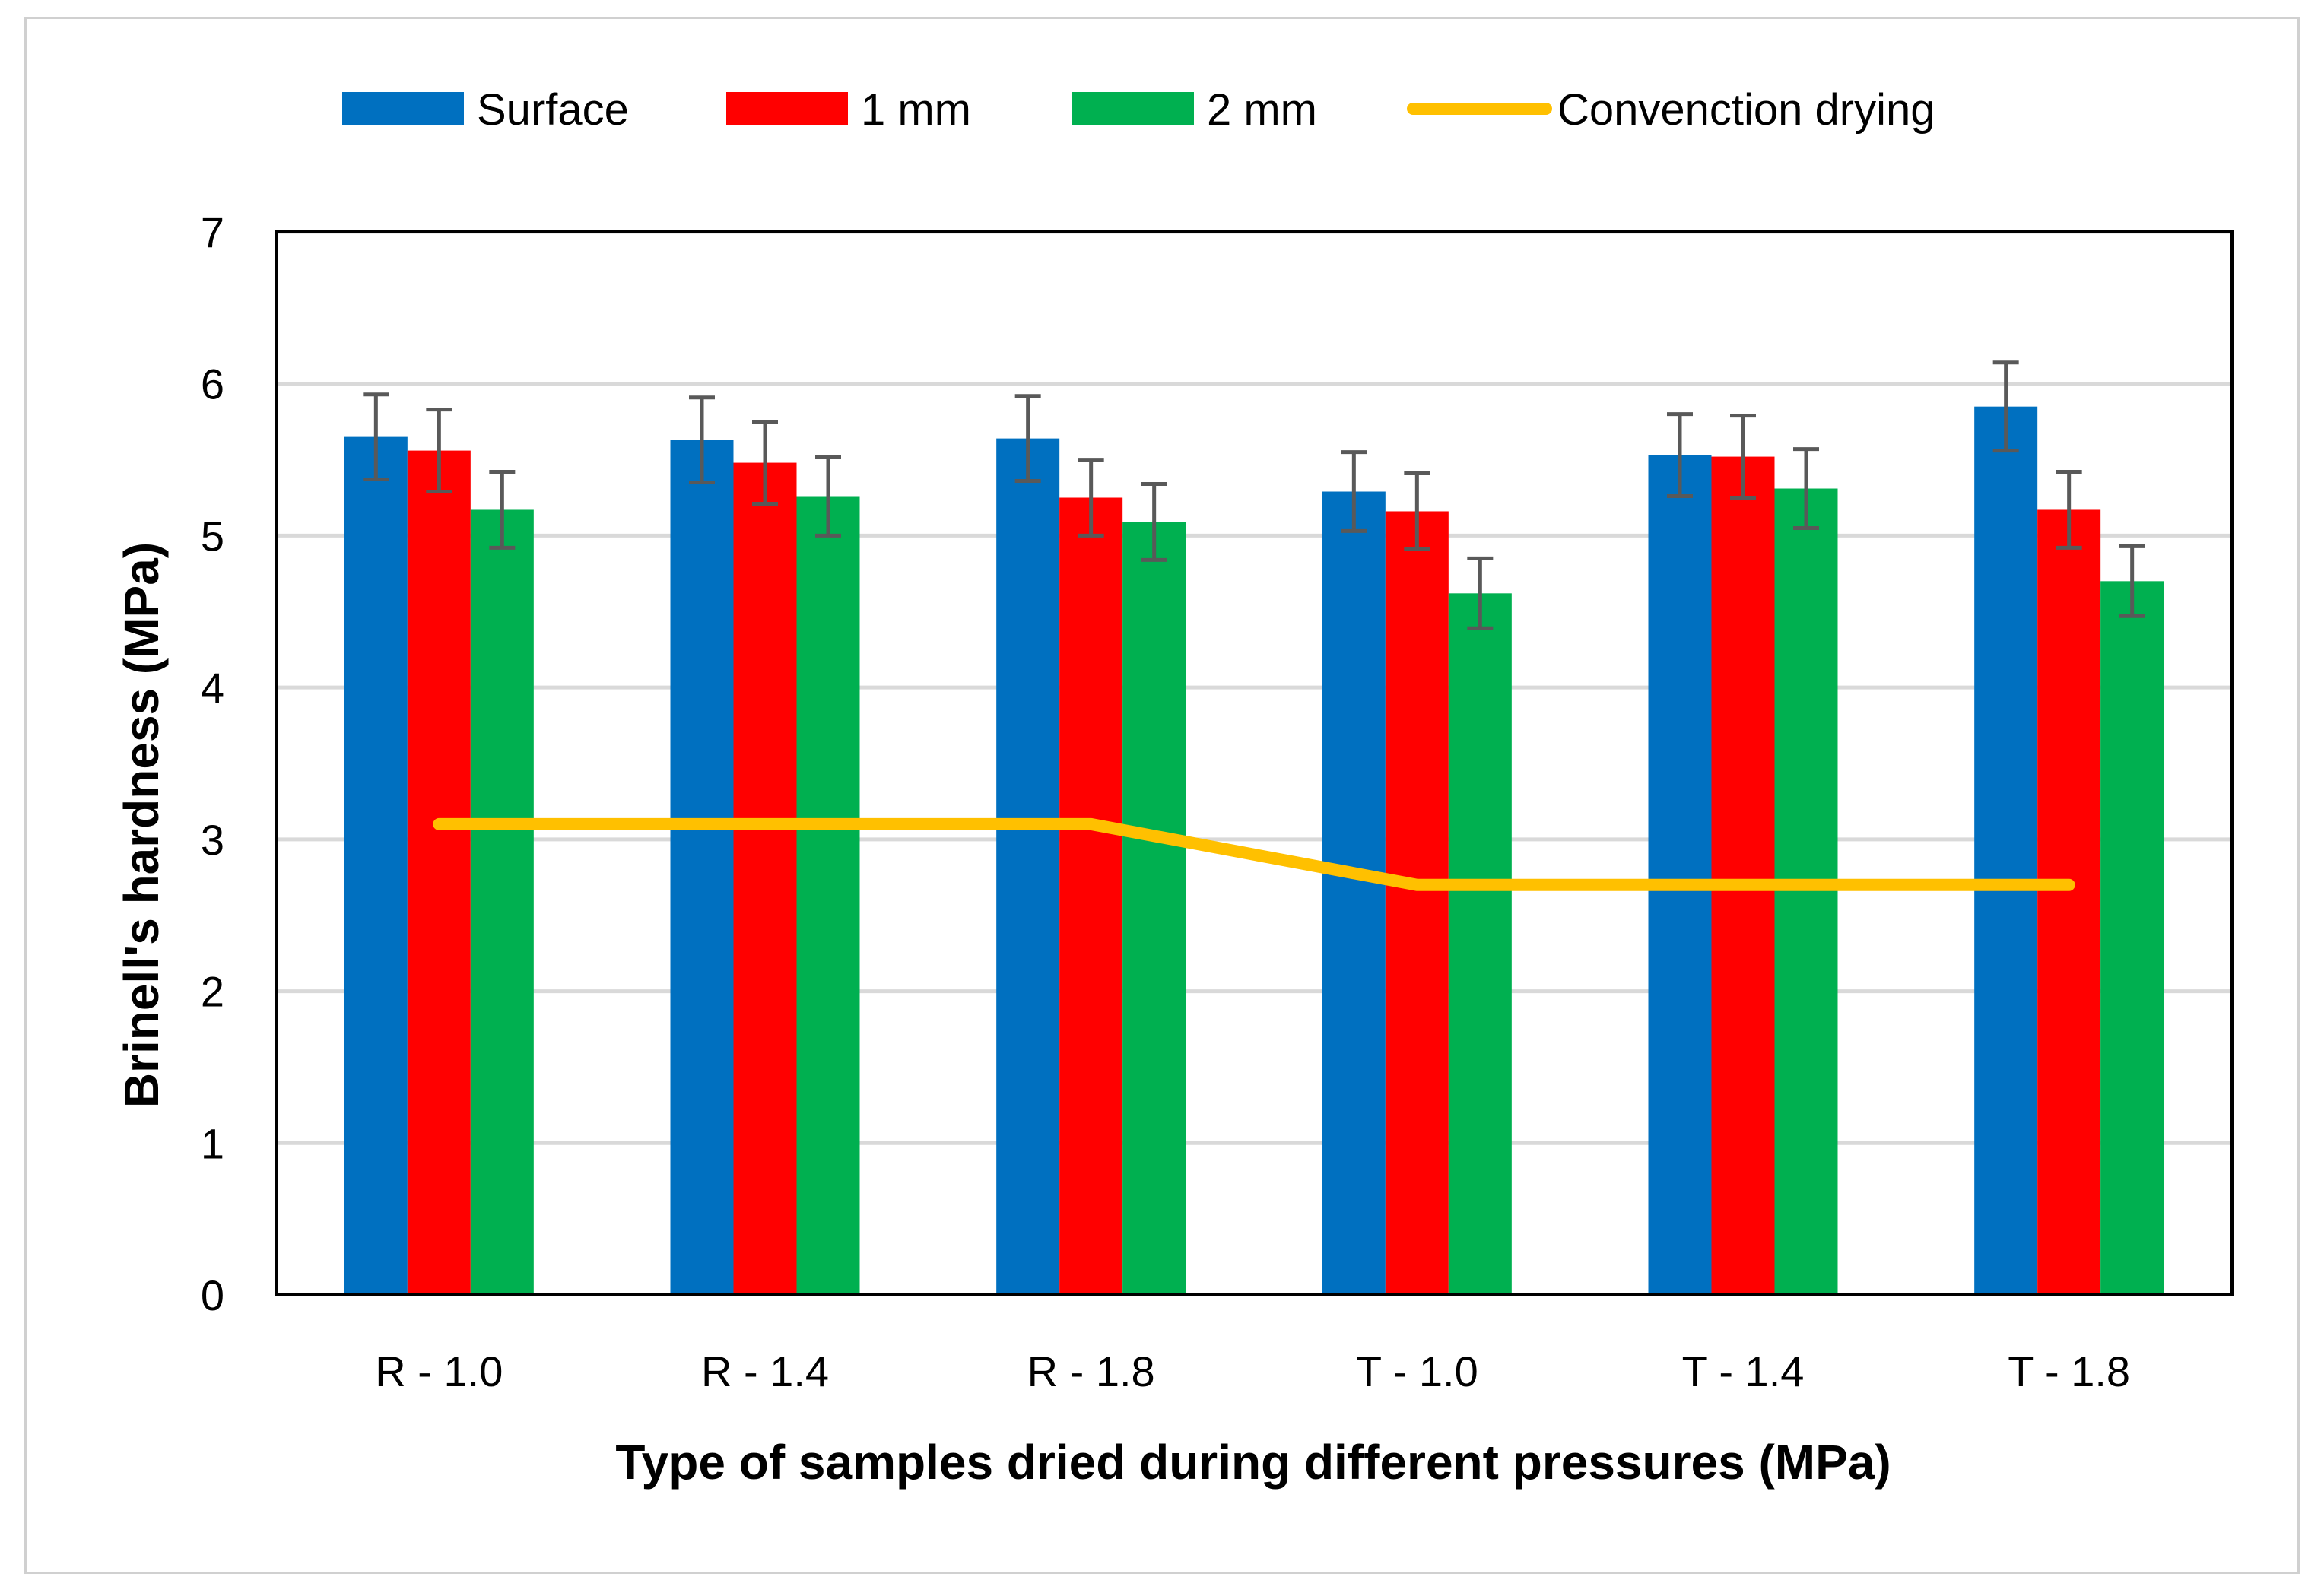  Describe the element at coordinates (212, 384) in the screenshot. I see `y-tick-label: 6` at that location.